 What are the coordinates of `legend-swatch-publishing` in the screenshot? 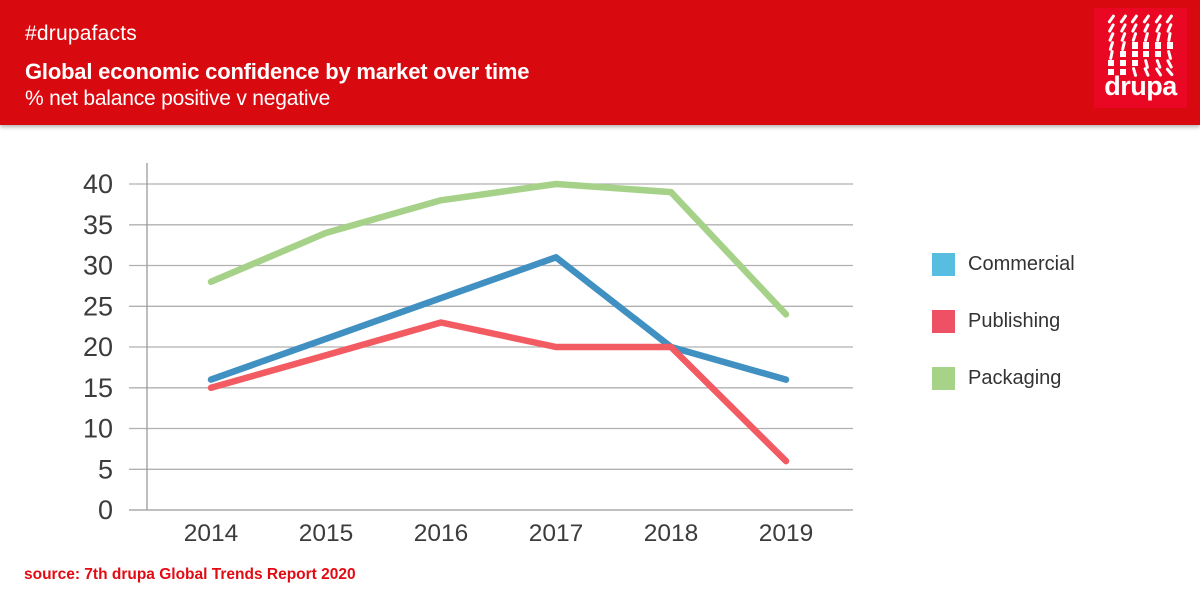 It's located at (943, 321).